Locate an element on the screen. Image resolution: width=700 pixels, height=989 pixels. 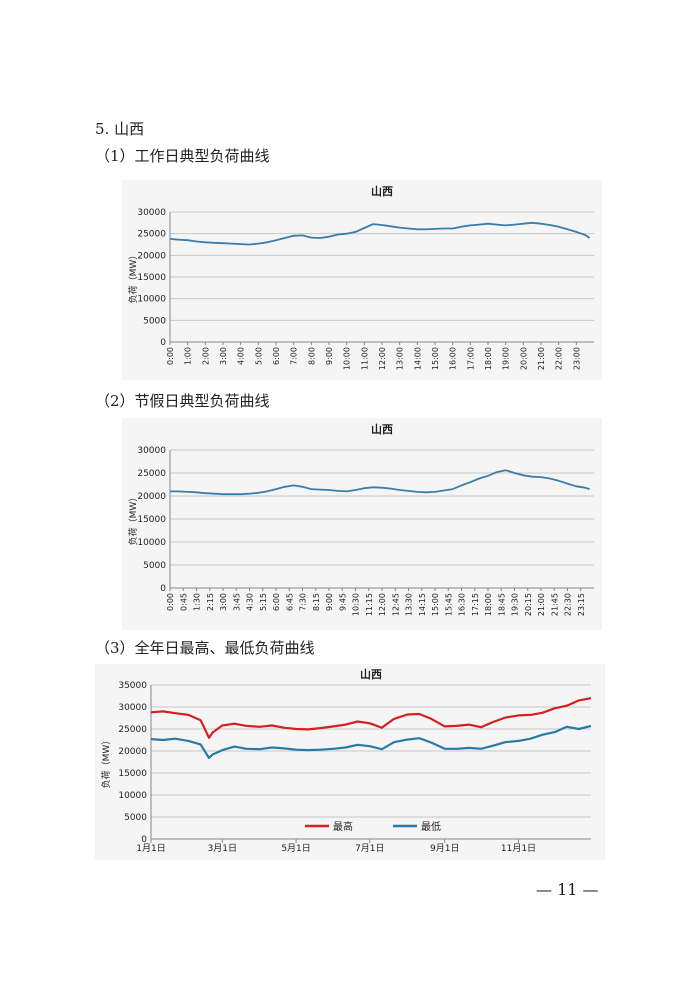
x-tick-label: 17:00 is located at coordinates (470, 358).